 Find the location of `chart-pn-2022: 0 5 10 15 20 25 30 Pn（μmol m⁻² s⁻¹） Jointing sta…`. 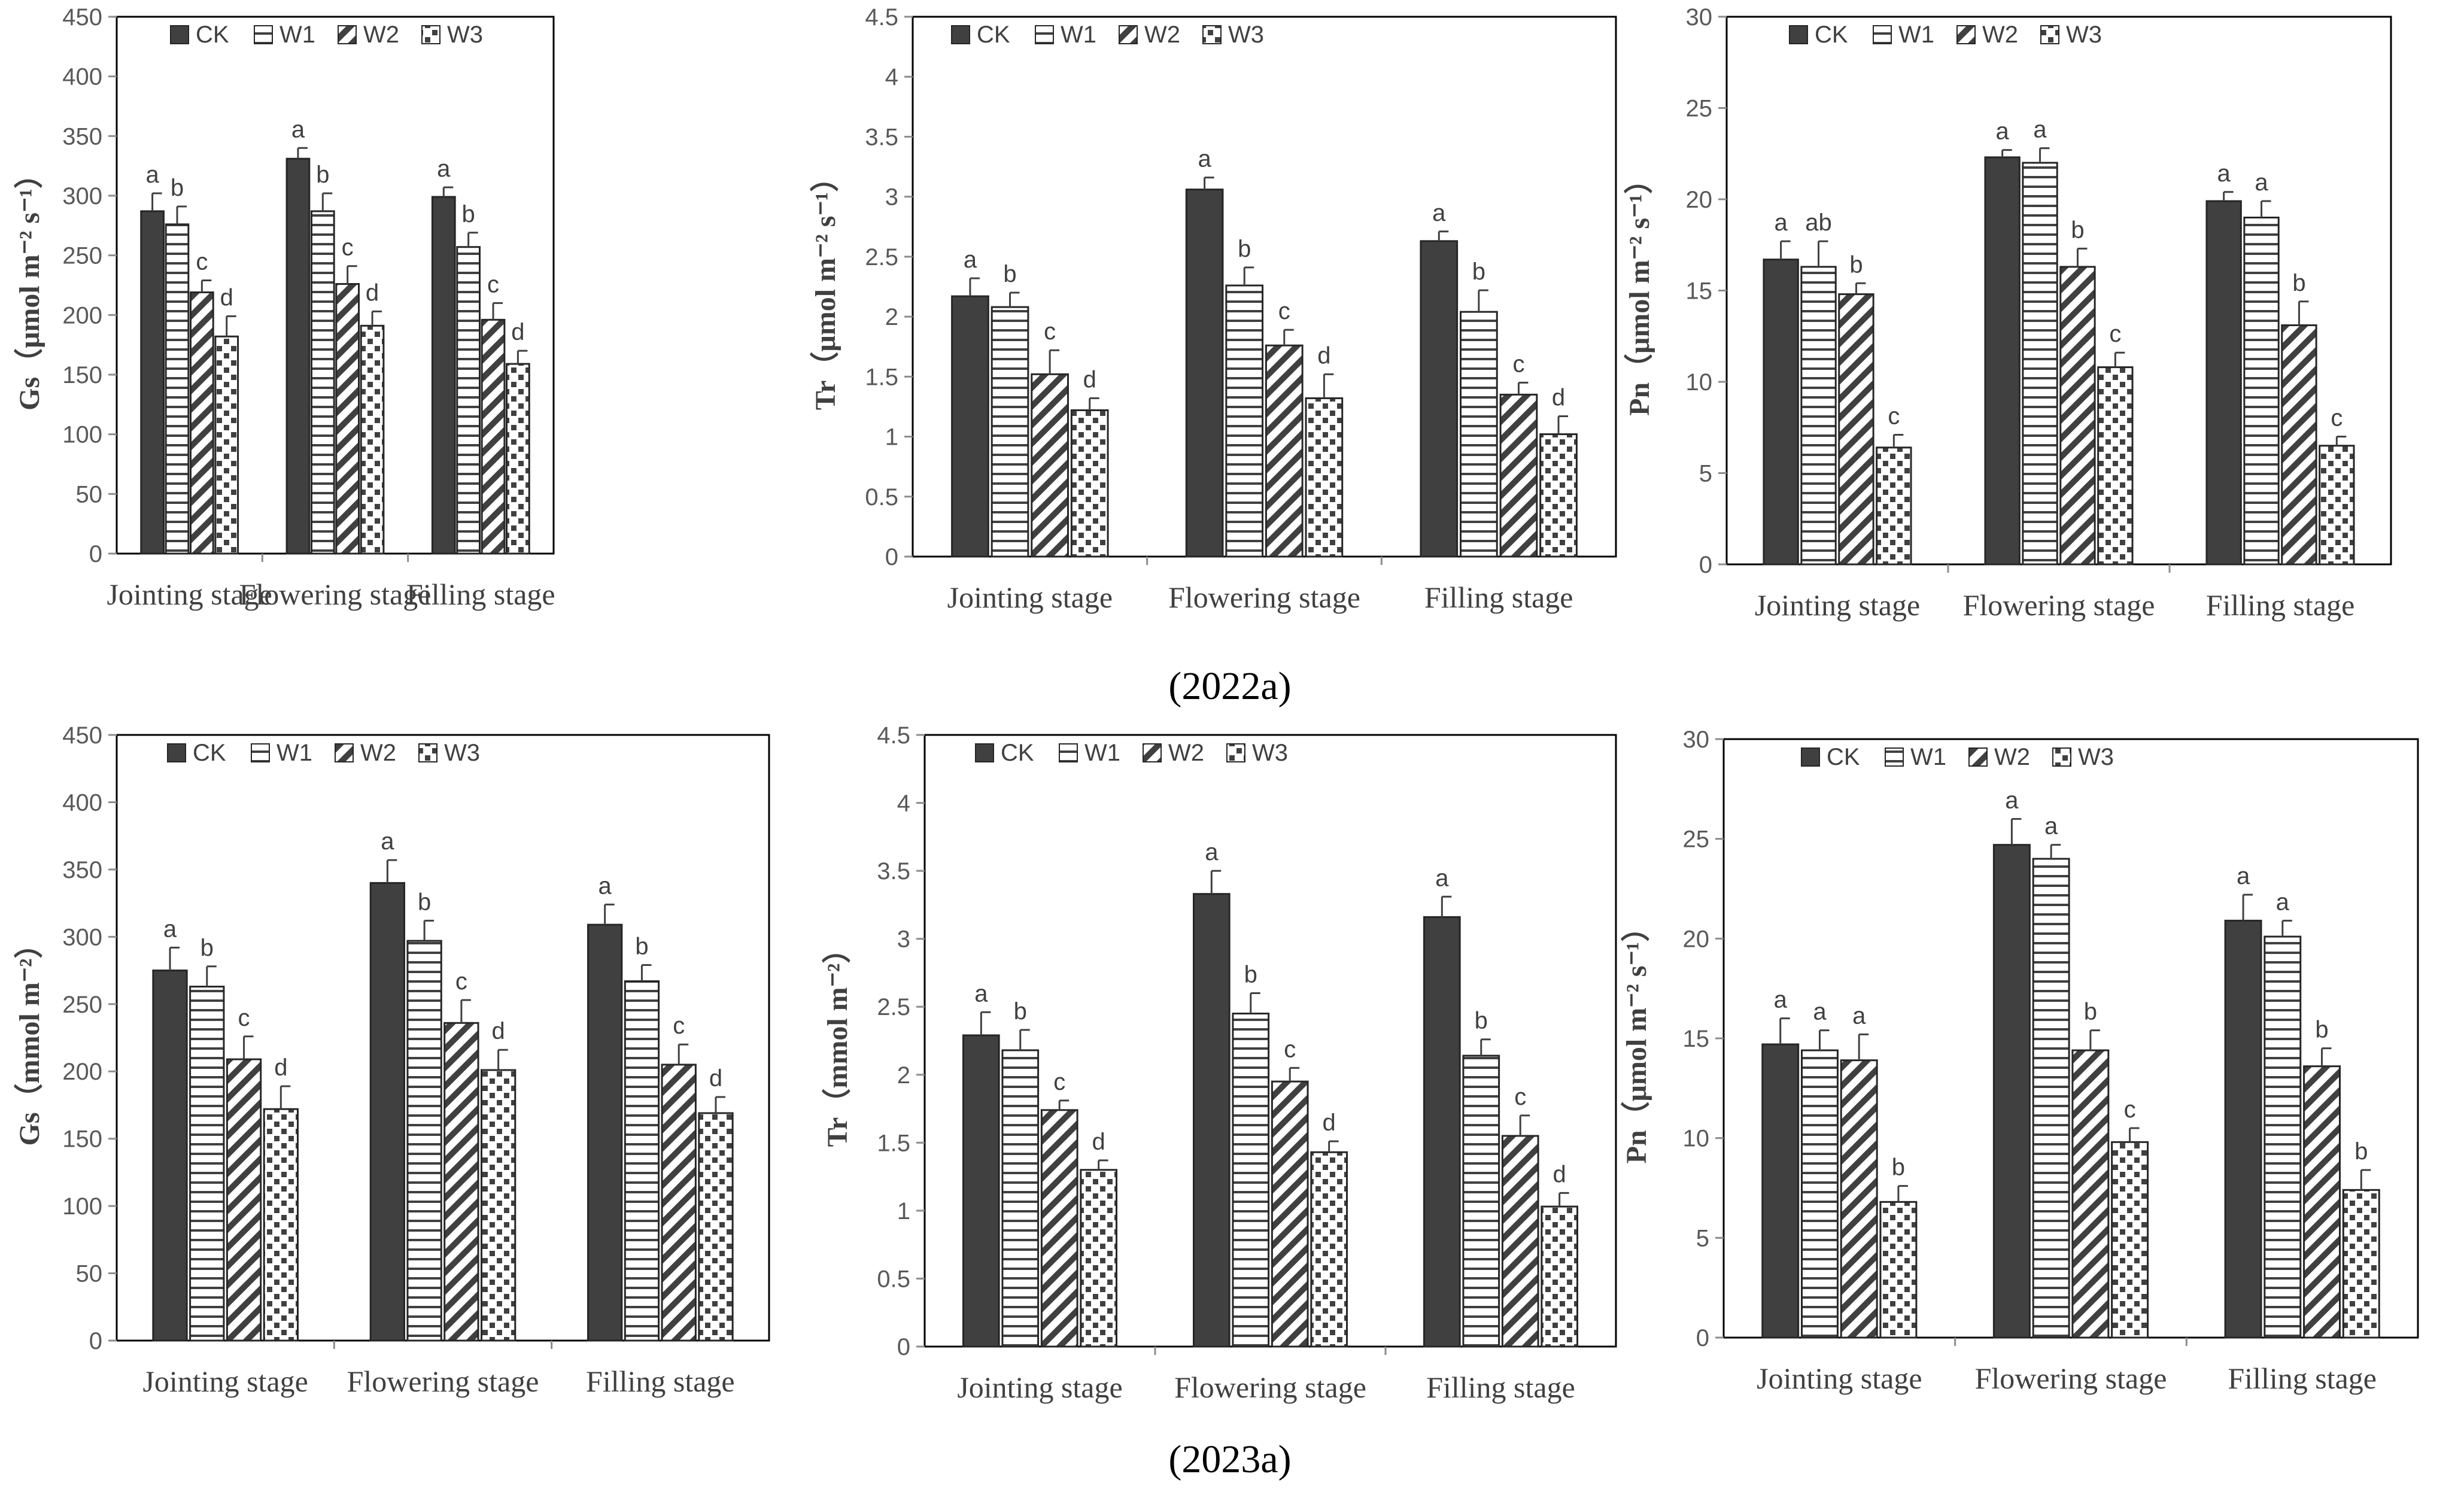

chart-pn-2022: 0 5 10 15 20 25 30 Pn（μmol m⁻² s⁻¹） Jointing sta… is located at coordinates (2008, 313).